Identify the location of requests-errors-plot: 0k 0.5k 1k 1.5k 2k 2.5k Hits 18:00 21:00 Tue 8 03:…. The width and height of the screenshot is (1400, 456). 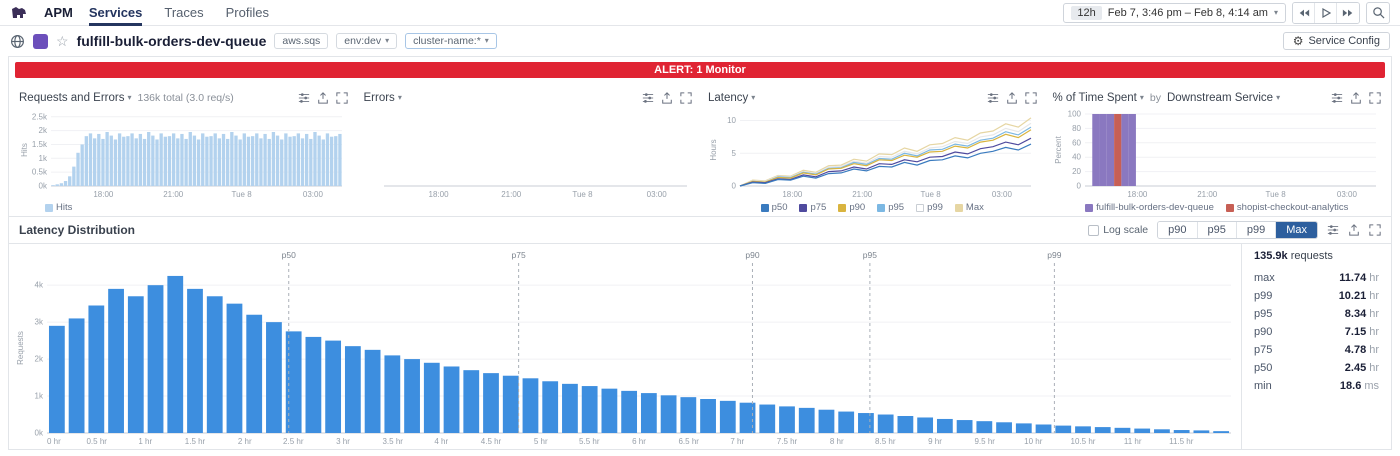
(183, 154).